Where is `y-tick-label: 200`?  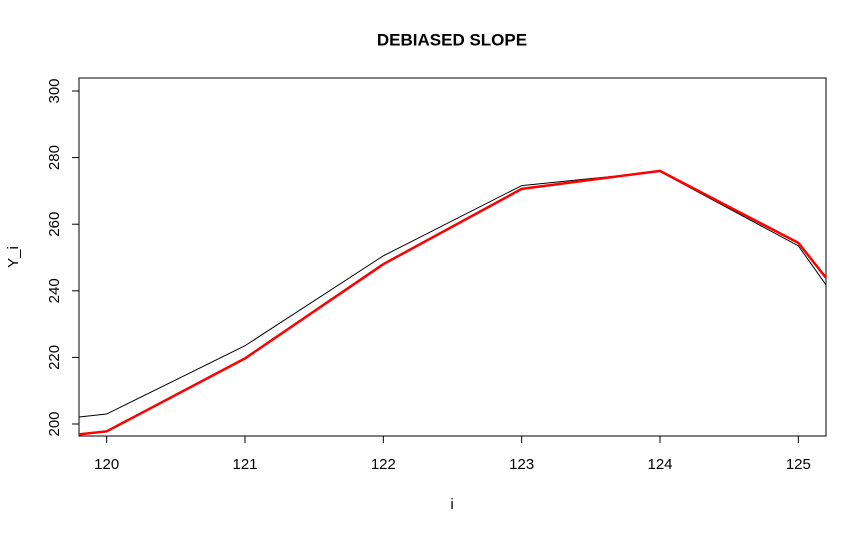
y-tick-label: 200 is located at coordinates (54, 423).